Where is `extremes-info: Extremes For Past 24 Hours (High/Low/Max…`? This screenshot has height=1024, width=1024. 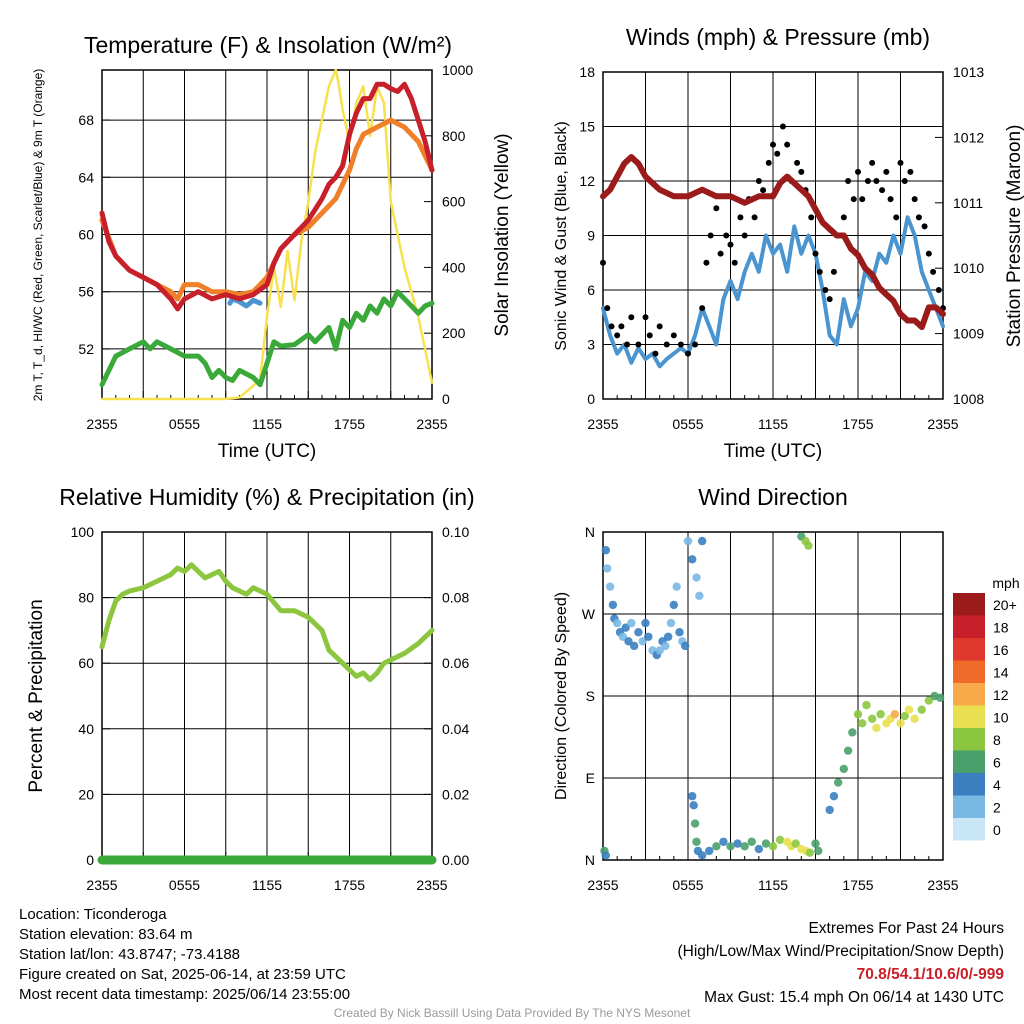
extremes-info: Extremes For Past 24 Hours (High/Low/Max… is located at coordinates (841, 963).